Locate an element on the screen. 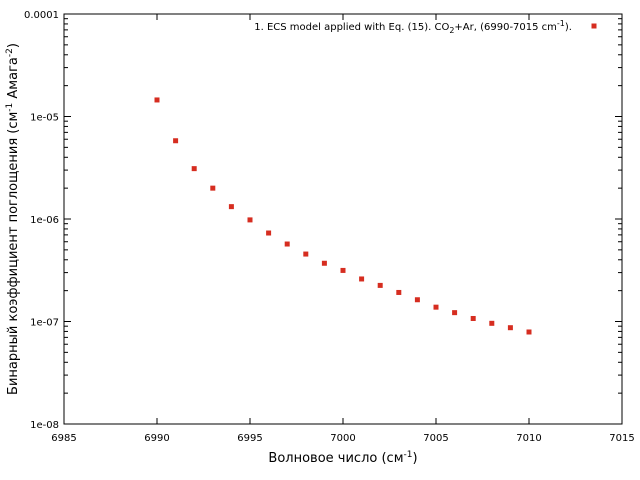 This screenshot has width=640, height=480. x-tick-label: 6995 is located at coordinates (249, 438).